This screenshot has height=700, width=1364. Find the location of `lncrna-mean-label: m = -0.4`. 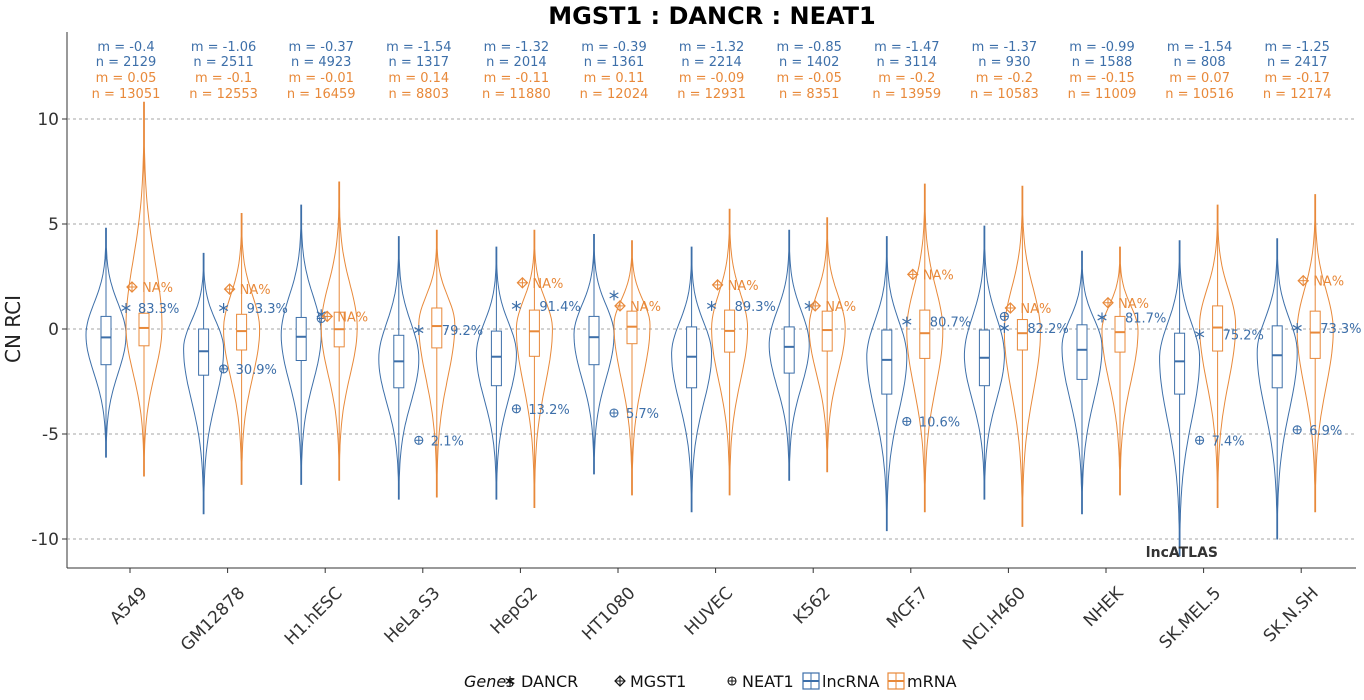

lncrna-mean-label: m = -0.4 is located at coordinates (125, 47).